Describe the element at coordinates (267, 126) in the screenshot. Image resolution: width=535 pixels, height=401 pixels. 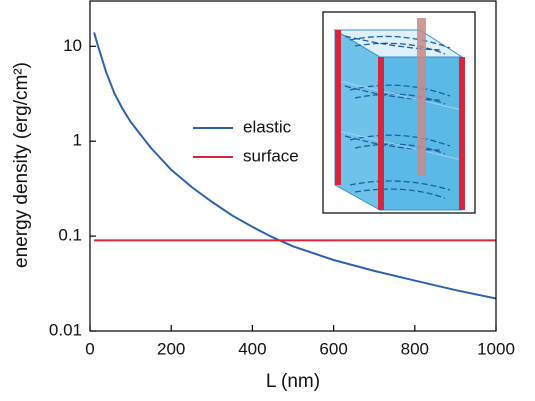
I see `legend-label: elastic` at that location.